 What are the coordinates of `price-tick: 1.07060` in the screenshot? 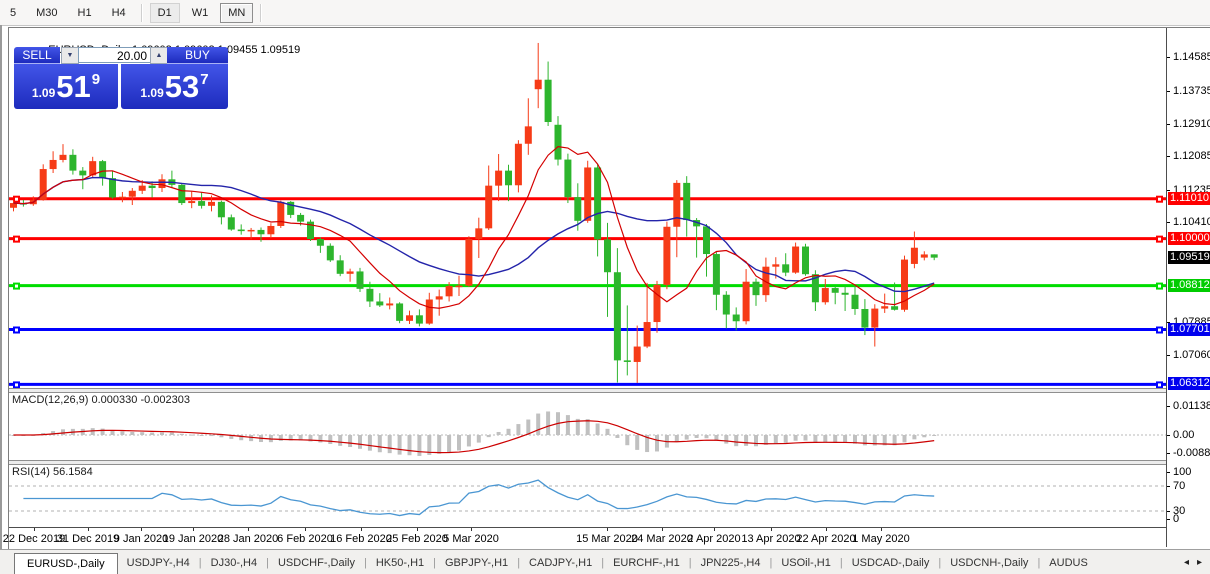 It's located at (1188, 355).